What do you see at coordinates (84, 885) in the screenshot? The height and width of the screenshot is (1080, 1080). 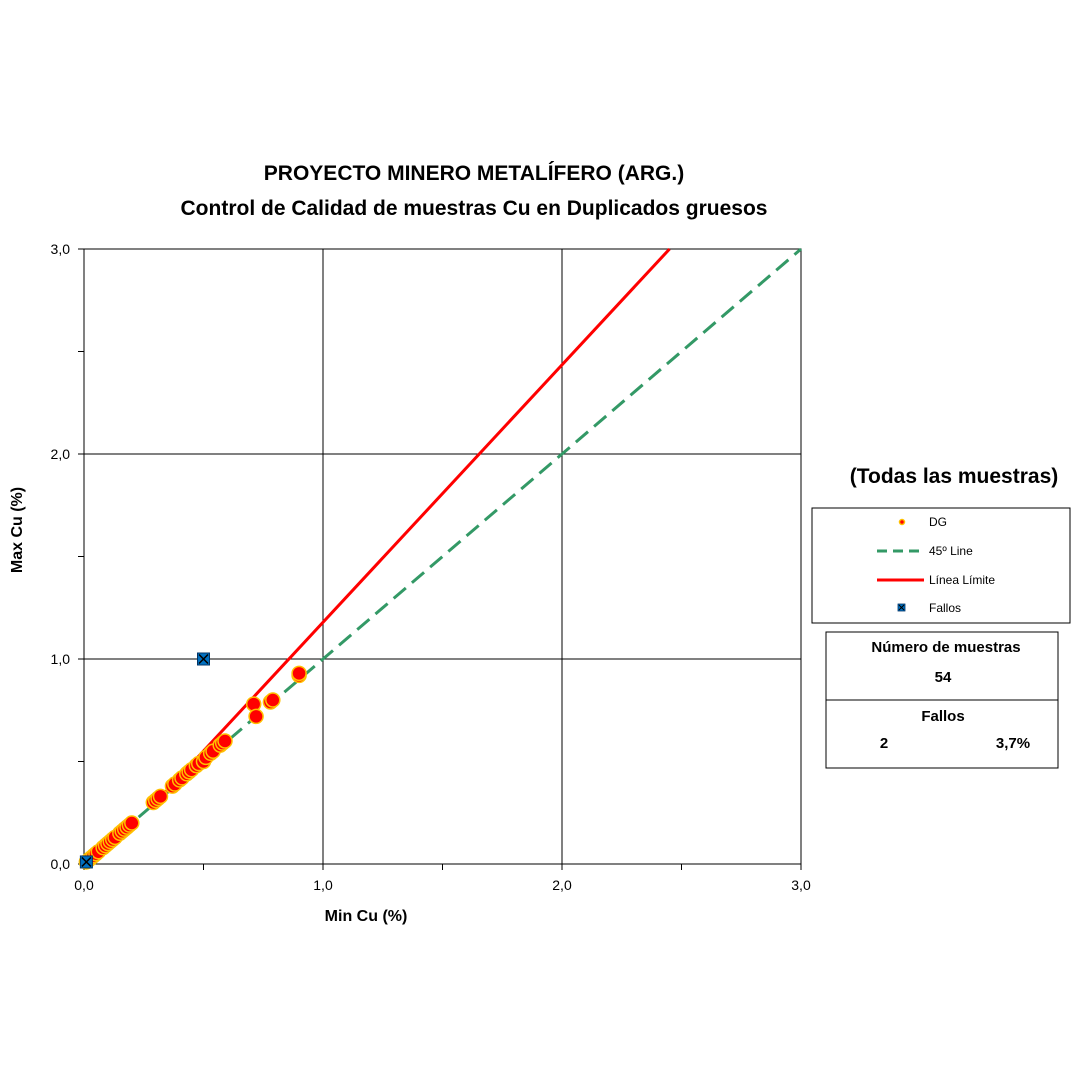 I see `x-tick-label: 0,0` at bounding box center [84, 885].